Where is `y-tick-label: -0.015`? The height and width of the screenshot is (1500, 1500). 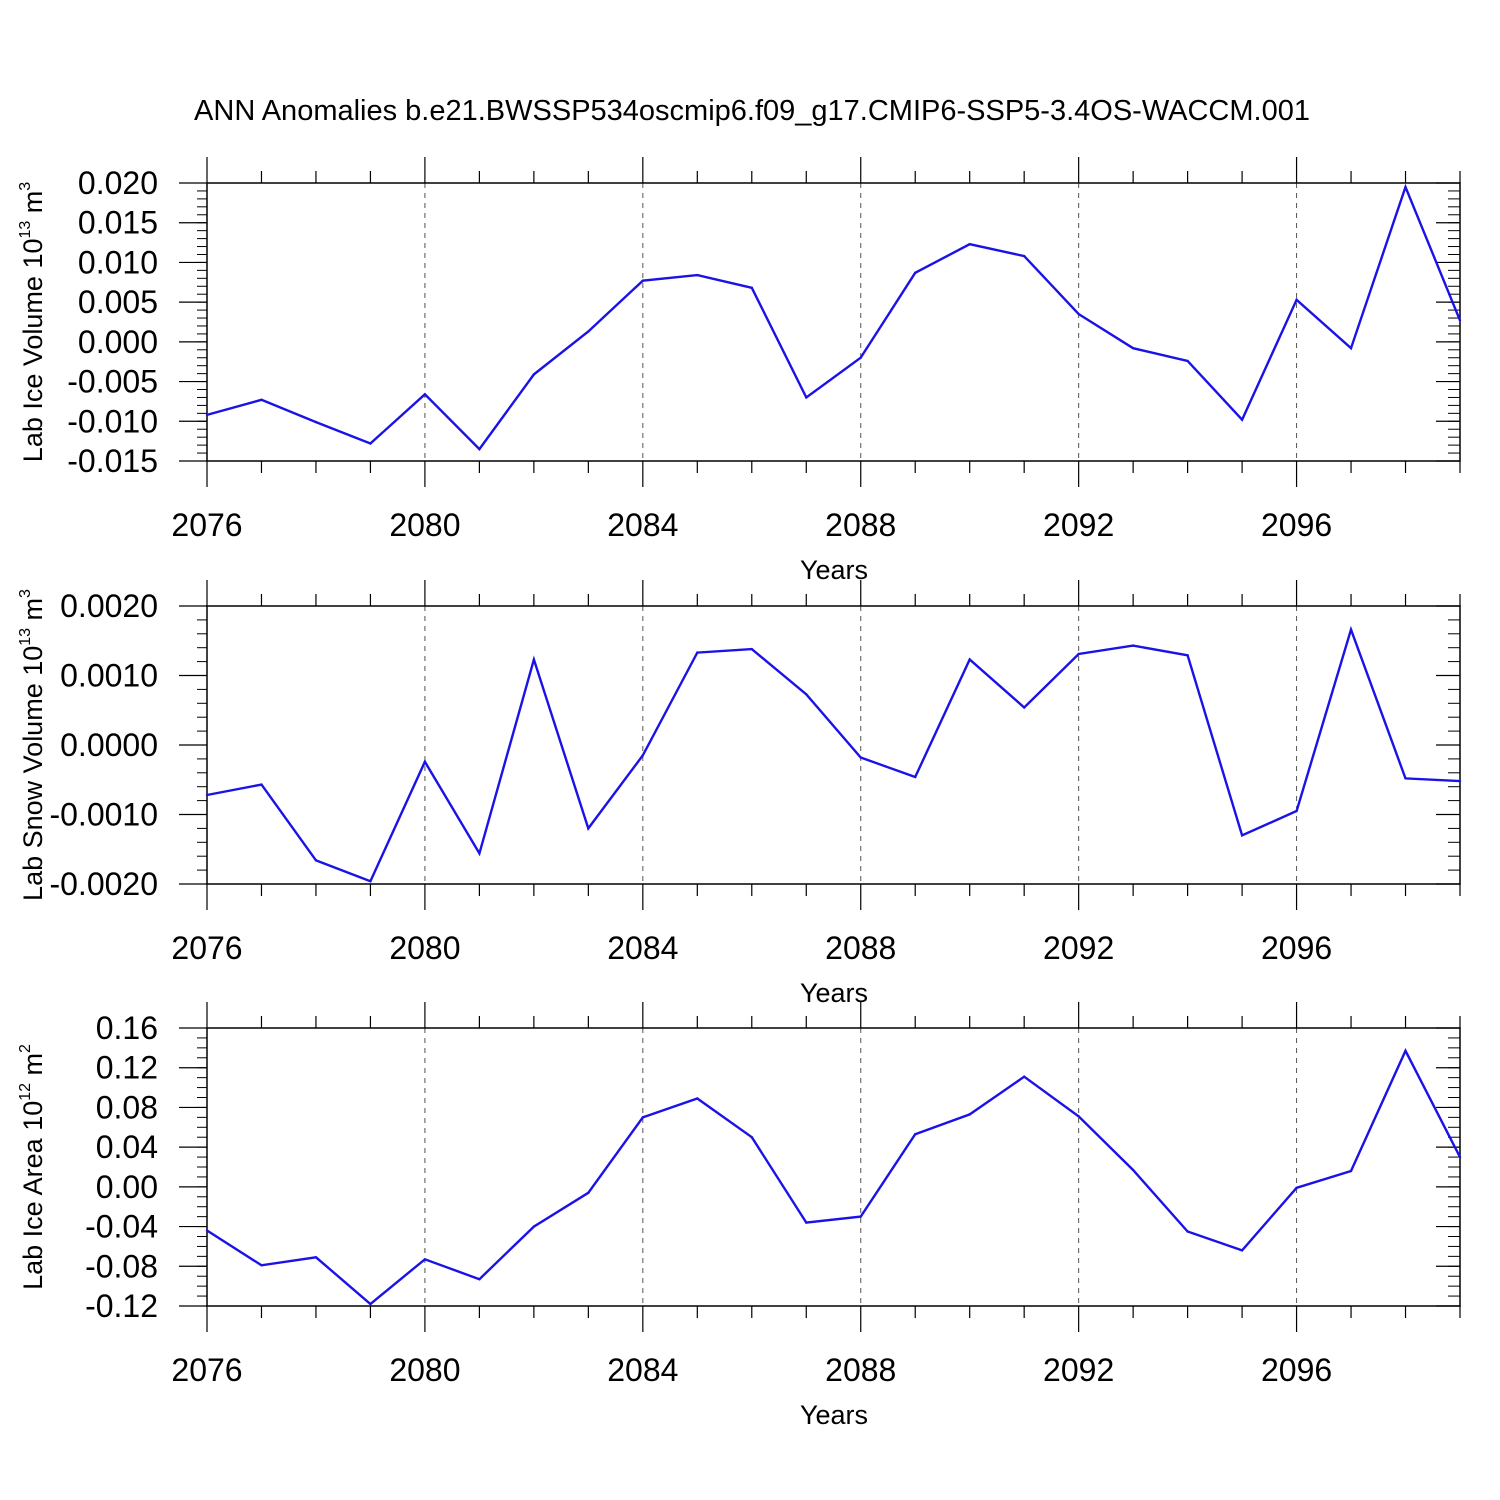
y-tick-label: -0.015 is located at coordinates (112, 461).